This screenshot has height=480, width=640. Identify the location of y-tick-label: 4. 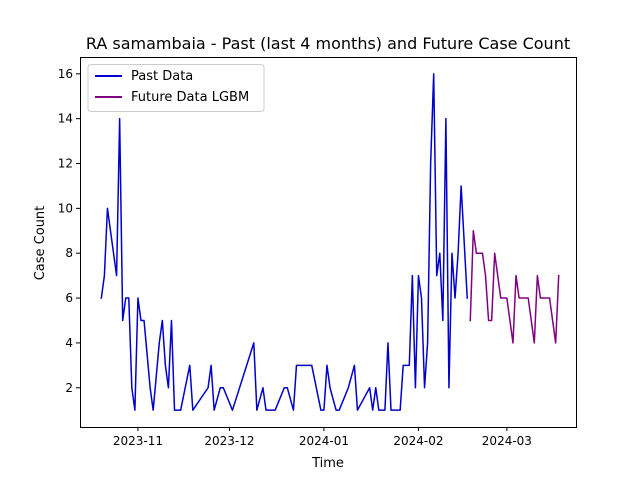
(69, 343).